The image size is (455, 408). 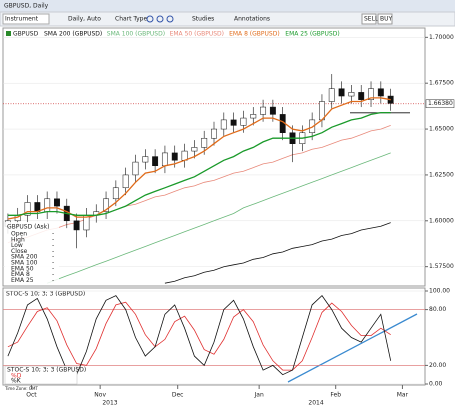 I want to click on instrument-box, so click(x=26, y=19).